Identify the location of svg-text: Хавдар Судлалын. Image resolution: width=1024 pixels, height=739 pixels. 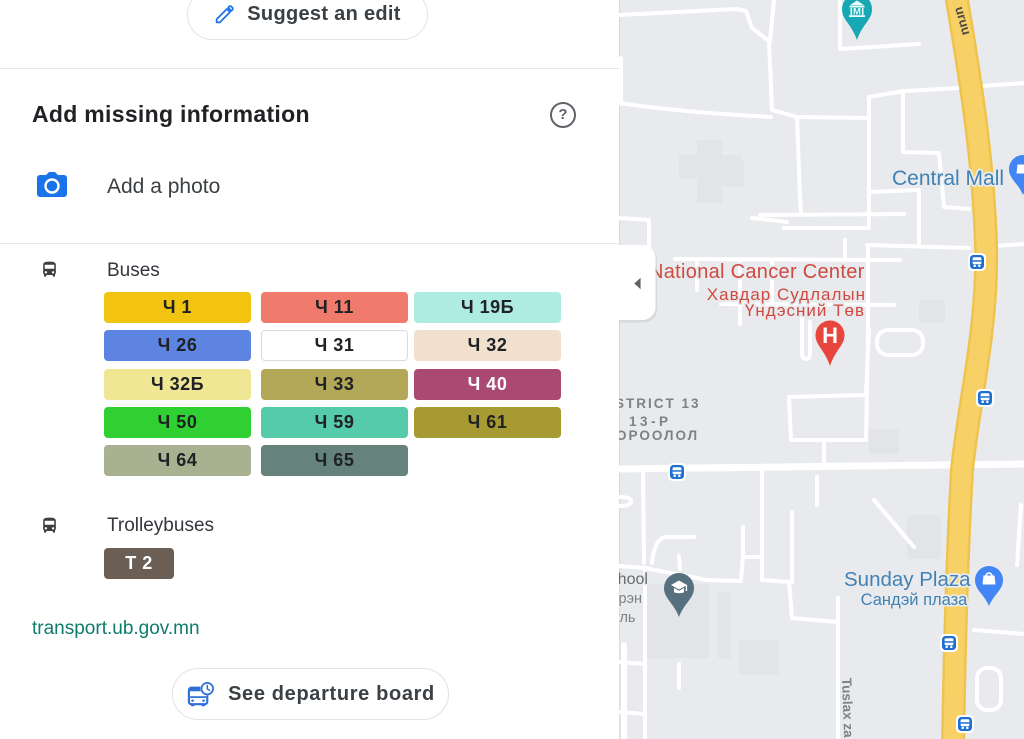
(786, 294).